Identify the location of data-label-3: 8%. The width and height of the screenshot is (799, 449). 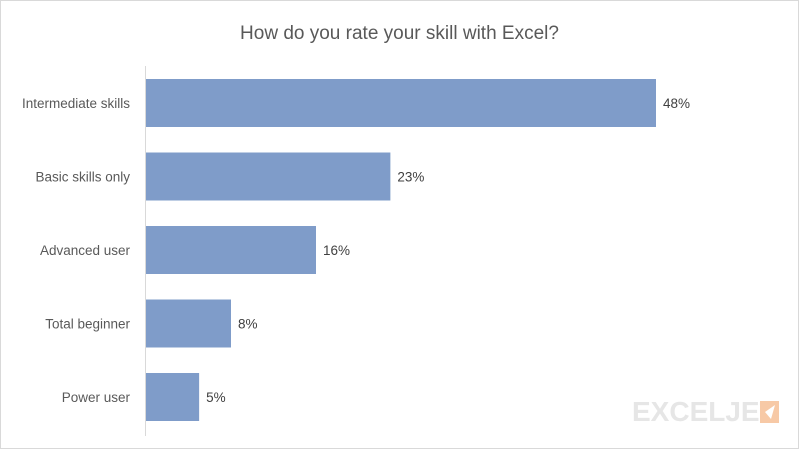
(248, 324).